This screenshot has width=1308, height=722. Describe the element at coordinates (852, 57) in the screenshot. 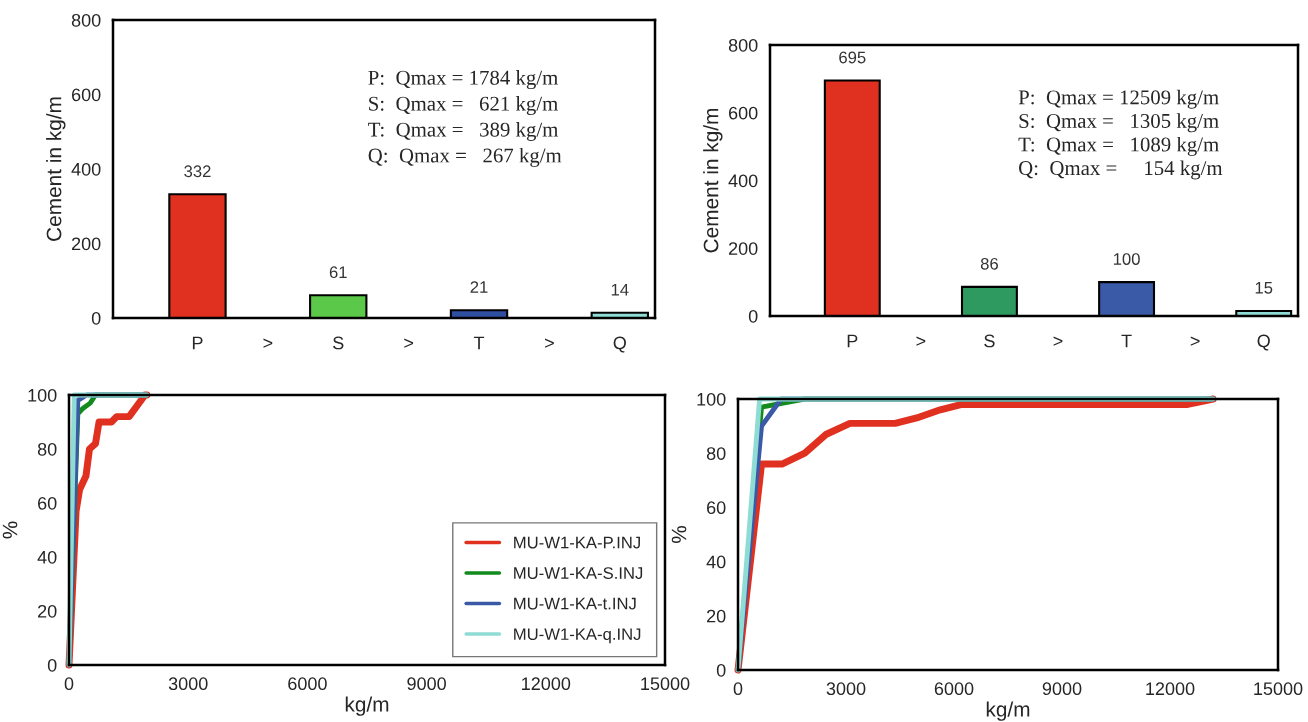

I see `data-label: 695` at that location.